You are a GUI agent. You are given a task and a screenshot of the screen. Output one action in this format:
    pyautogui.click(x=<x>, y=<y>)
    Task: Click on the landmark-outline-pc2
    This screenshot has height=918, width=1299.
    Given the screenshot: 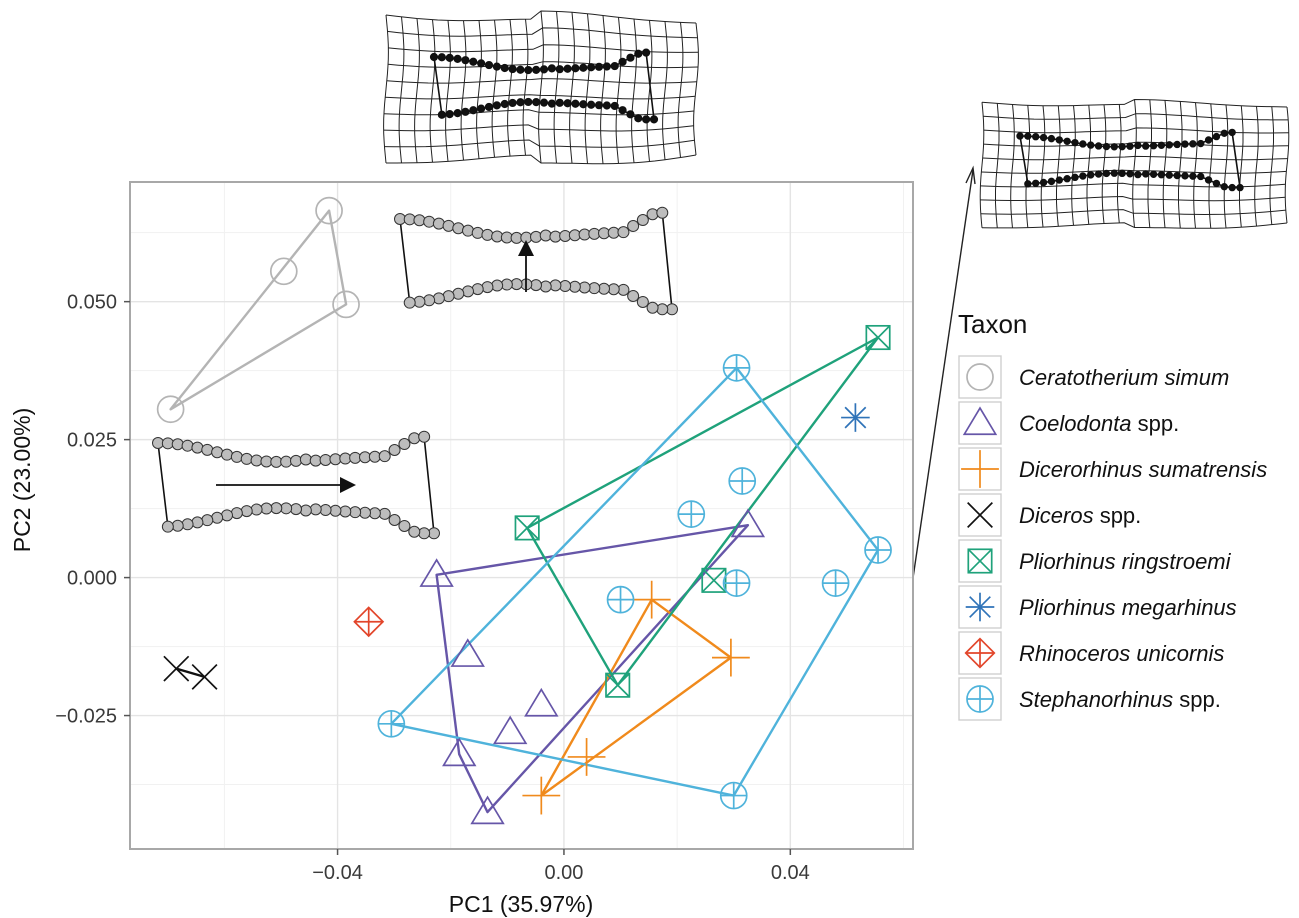 What is the action you would take?
    pyautogui.click(x=536, y=261)
    